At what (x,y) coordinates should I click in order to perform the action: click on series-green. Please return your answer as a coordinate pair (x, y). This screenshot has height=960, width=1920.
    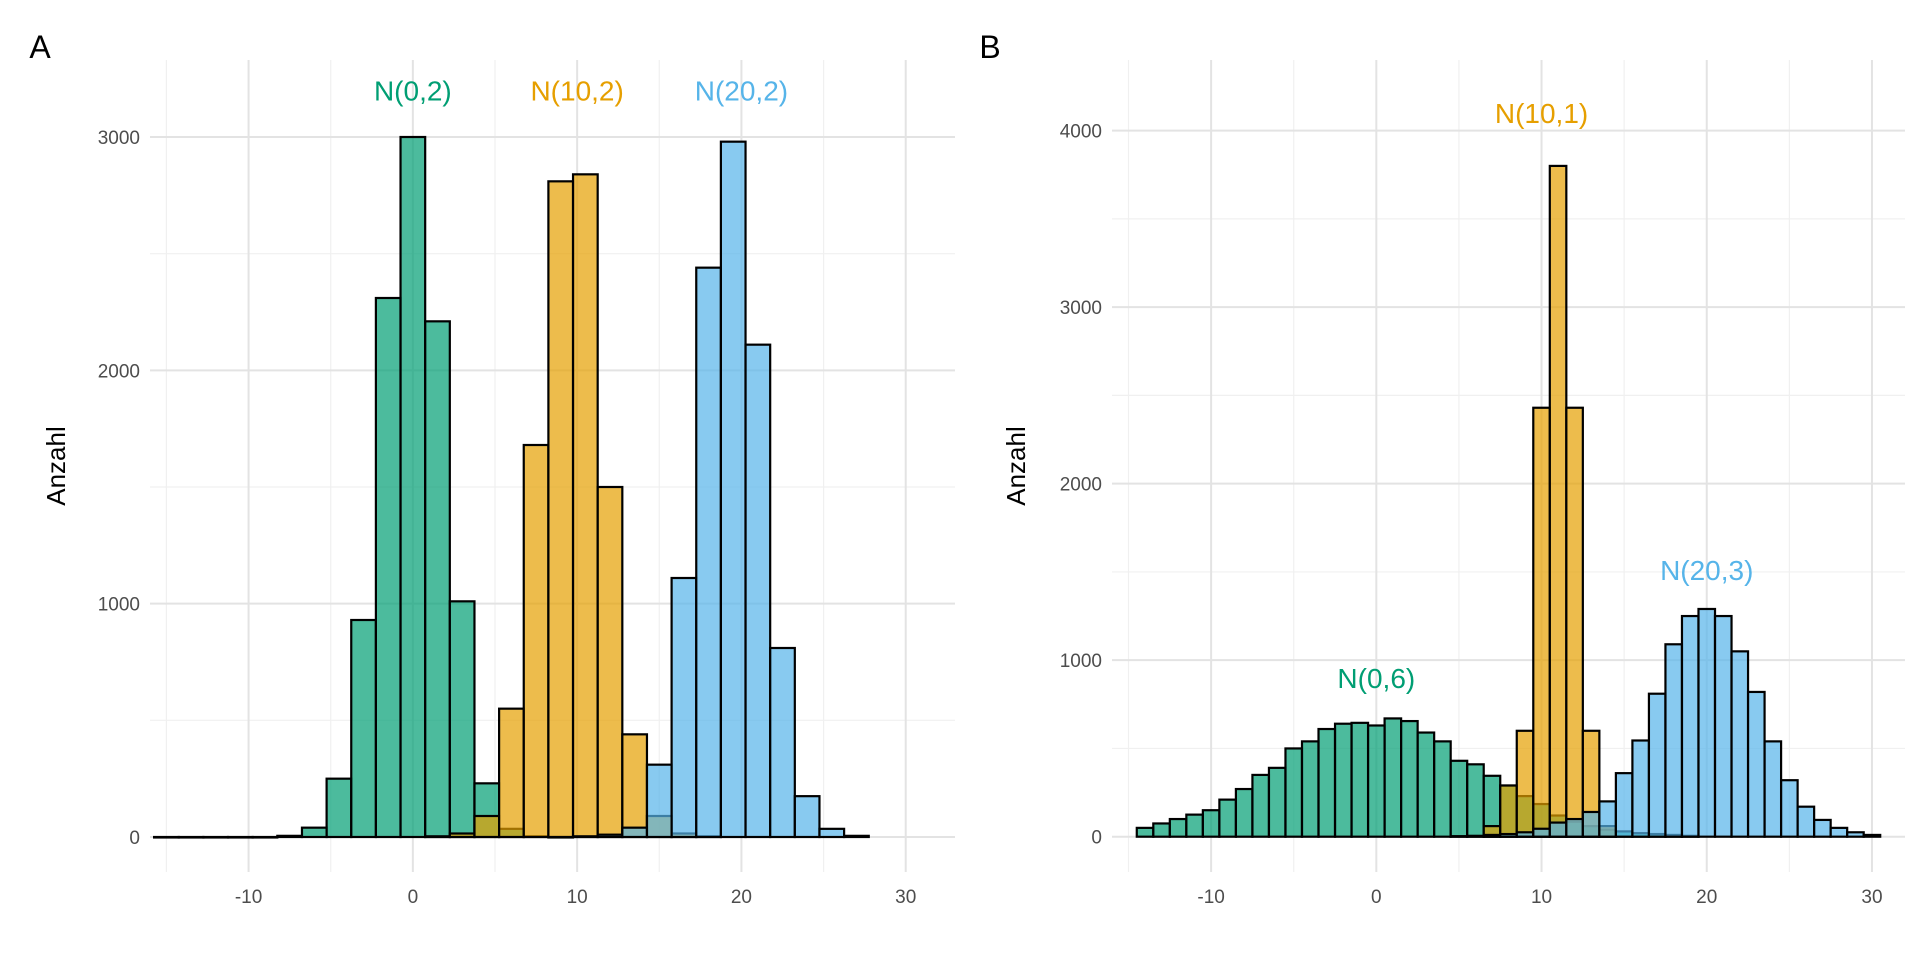
    Looking at the image, I should click on (1417, 777).